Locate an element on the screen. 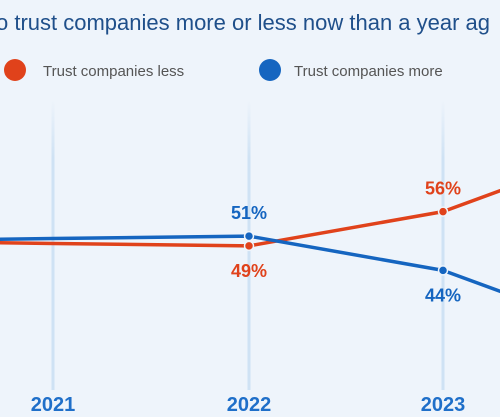 This screenshot has height=417, width=500. data-labels: 49% 56% 51% 44% is located at coordinates (346, 242).